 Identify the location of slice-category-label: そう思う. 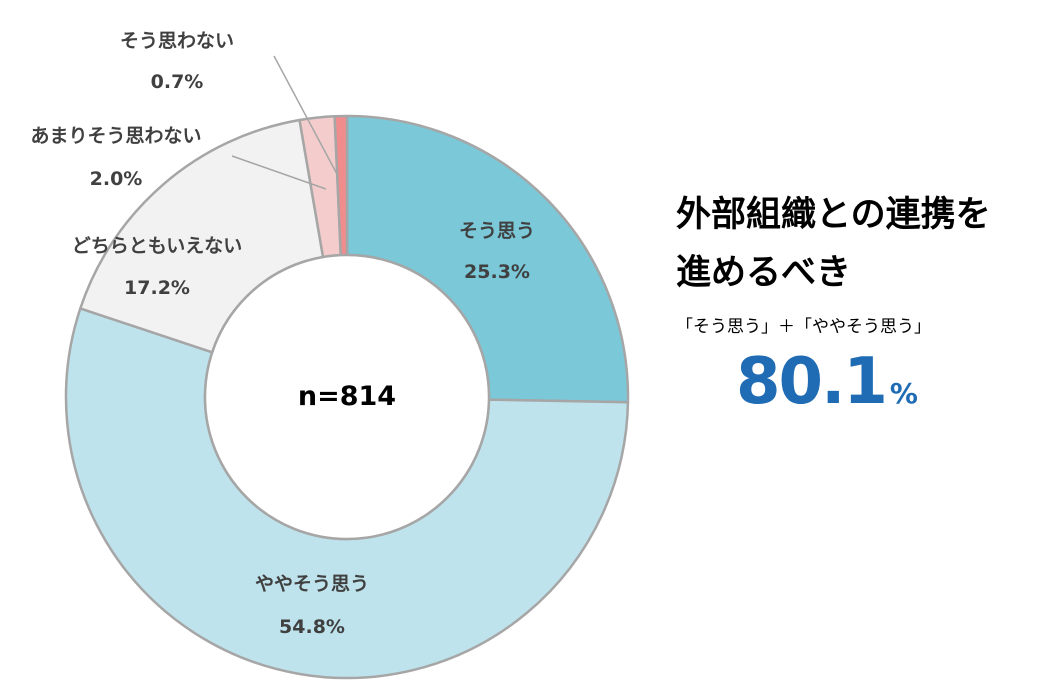
(497, 231).